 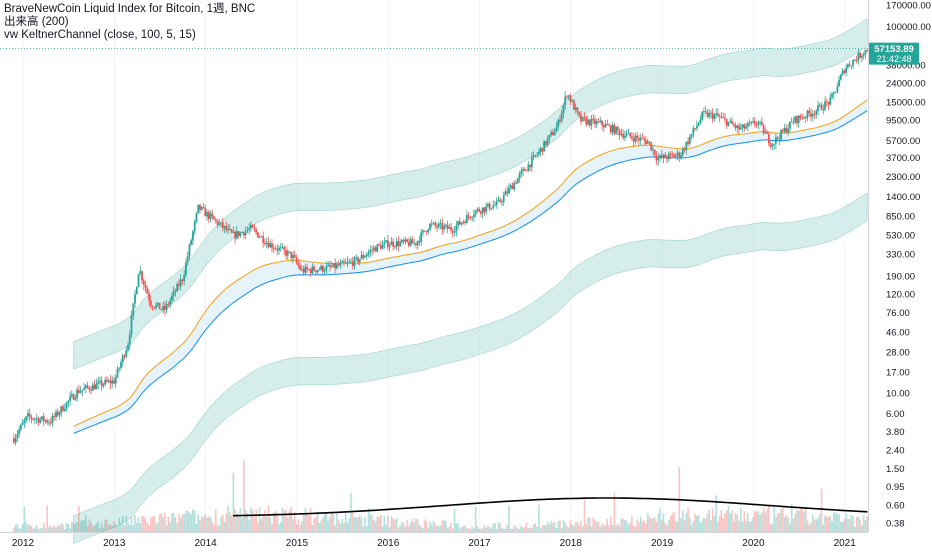 What do you see at coordinates (23, 543) in the screenshot?
I see `x-tick-label: 2012` at bounding box center [23, 543].